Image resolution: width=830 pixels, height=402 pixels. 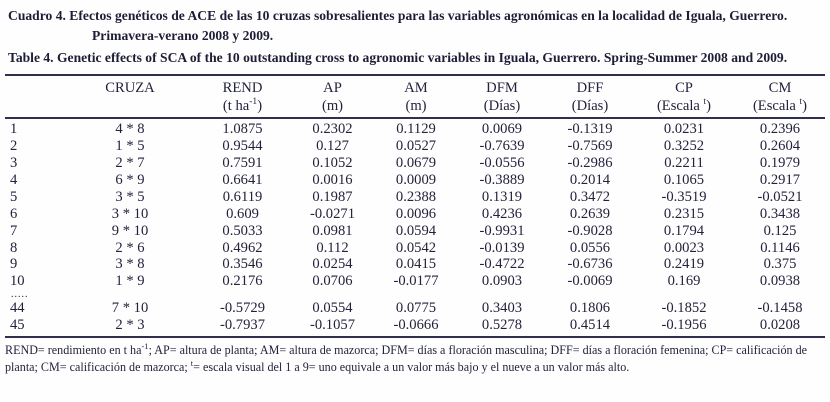 I want to click on column-label: CP, so click(x=684, y=88).